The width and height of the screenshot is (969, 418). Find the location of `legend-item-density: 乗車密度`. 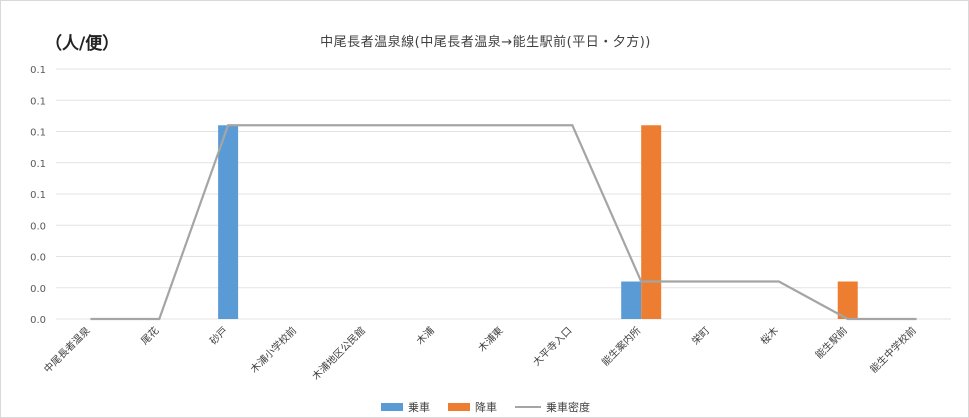

legend-item-density: 乗車密度 is located at coordinates (552, 407).